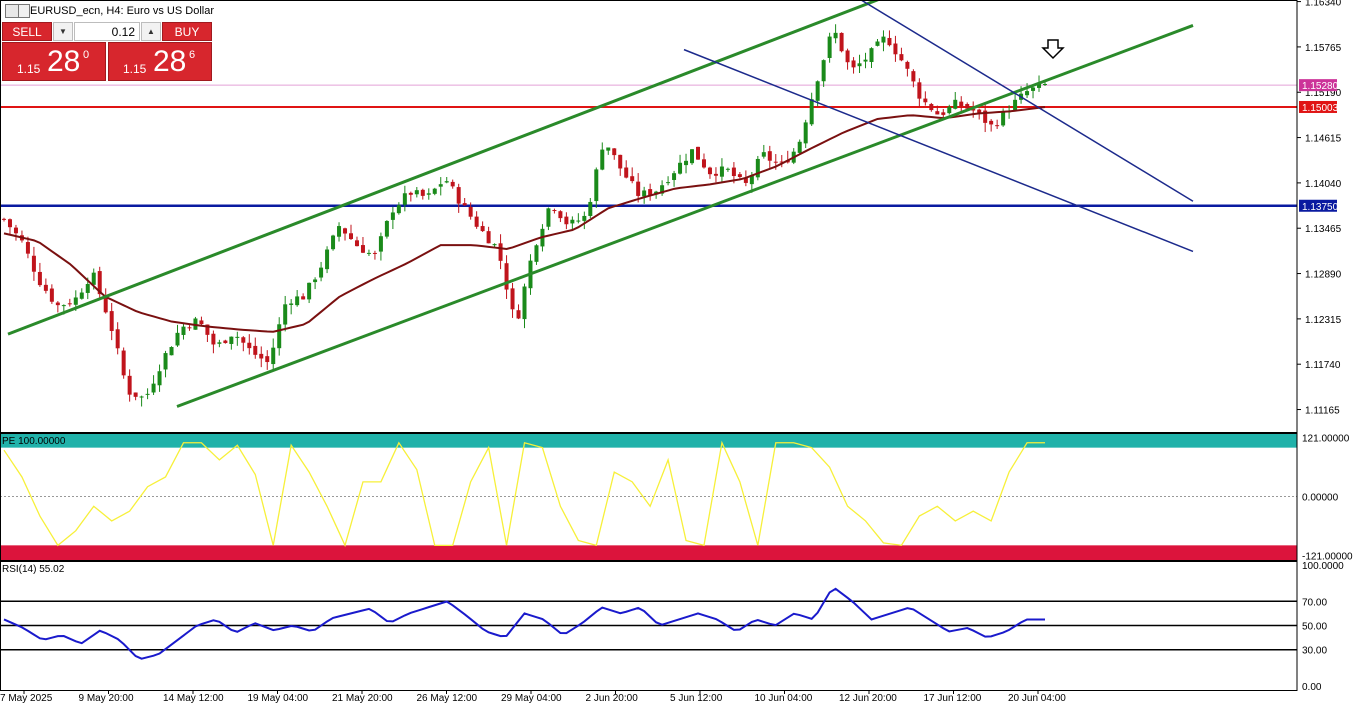 The image size is (1357, 709). Describe the element at coordinates (12, 11) in the screenshot. I see `chart-properties-icon` at that location.